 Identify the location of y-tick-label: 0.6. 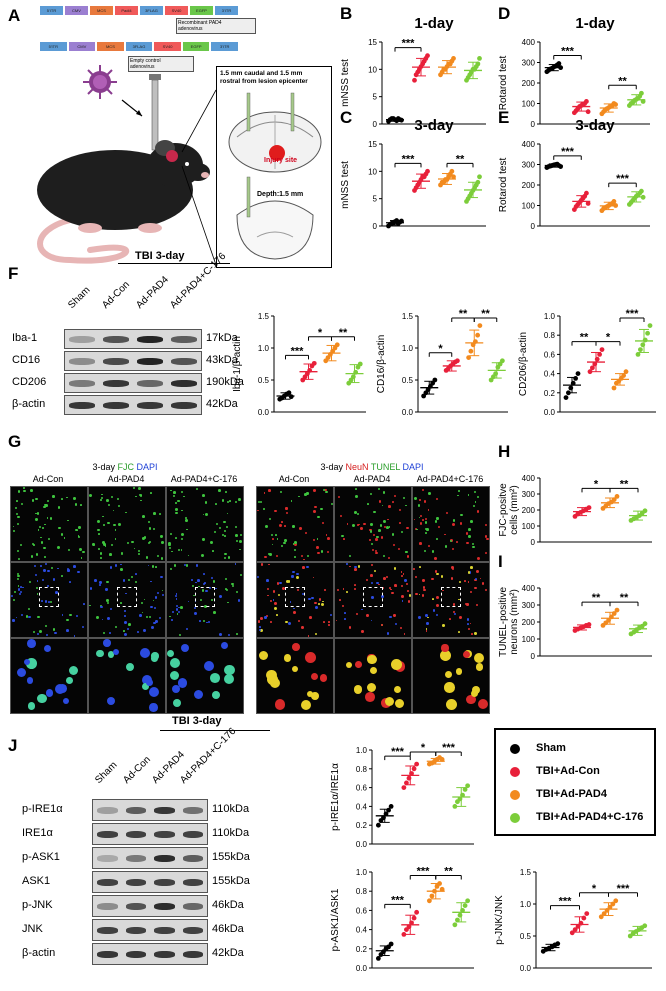
(550, 354).